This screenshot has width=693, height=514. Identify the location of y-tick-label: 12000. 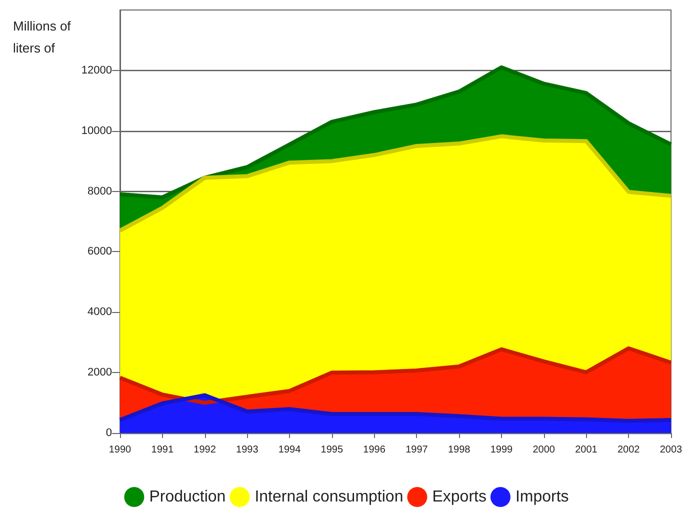
(96, 70).